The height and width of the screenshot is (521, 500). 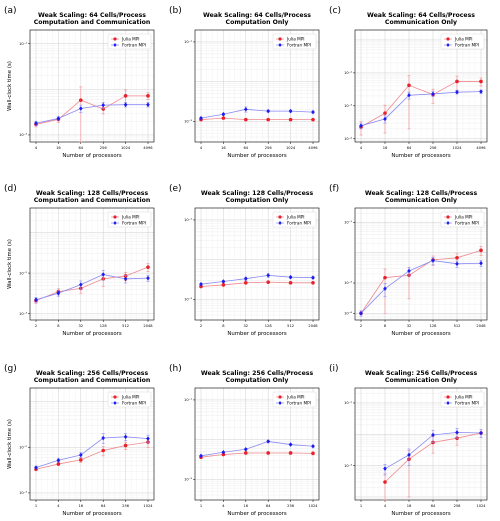 I want to click on chart-title: Weak Scaling: 256 Cells/Process, so click(x=257, y=373).